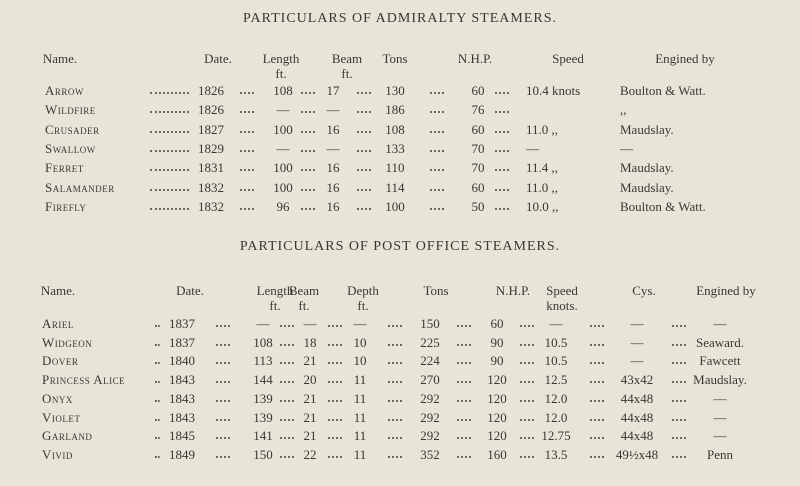  I want to click on column-header: Name., so click(58, 290).